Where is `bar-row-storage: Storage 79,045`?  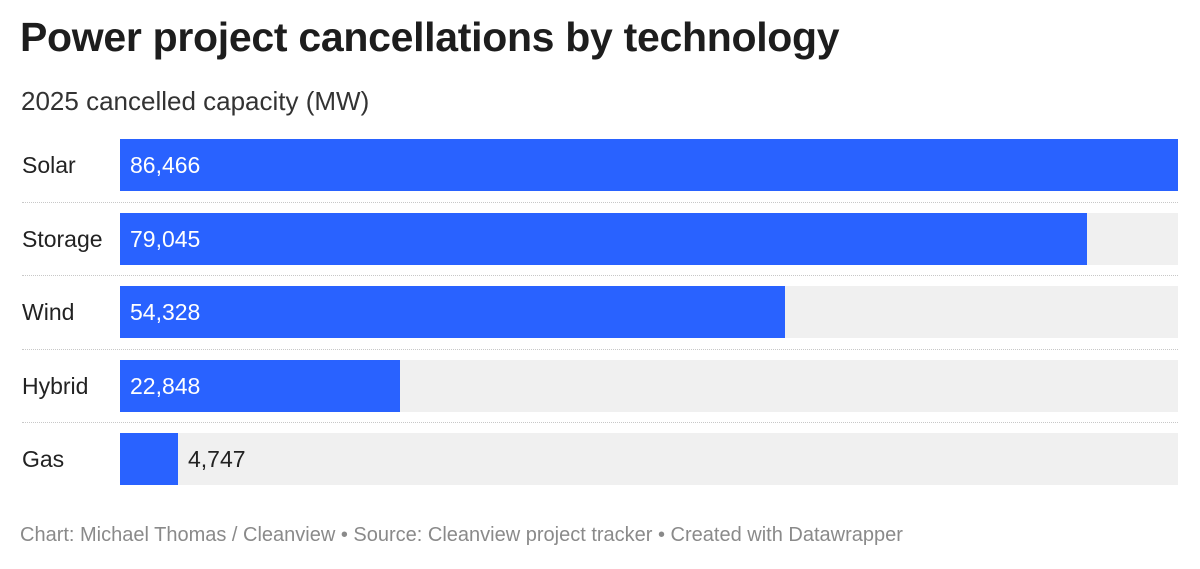 bar-row-storage: Storage 79,045 is located at coordinates (600, 239).